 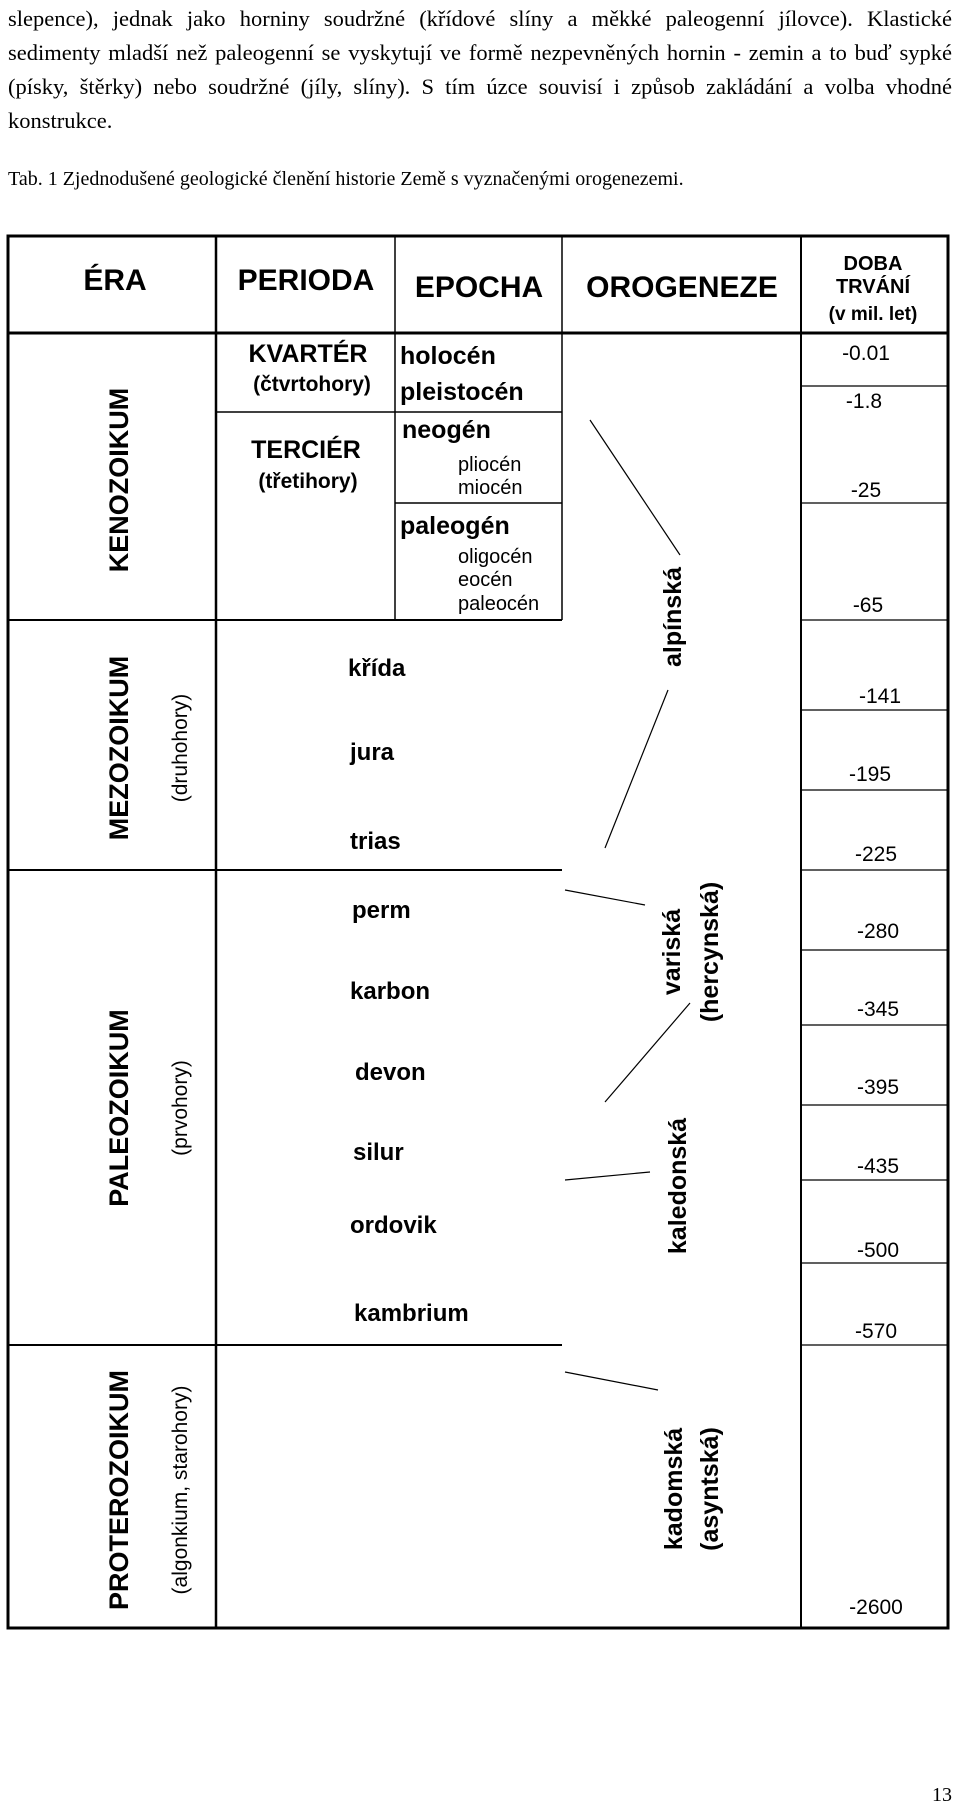 I want to click on period-silur: silur, so click(x=378, y=1152).